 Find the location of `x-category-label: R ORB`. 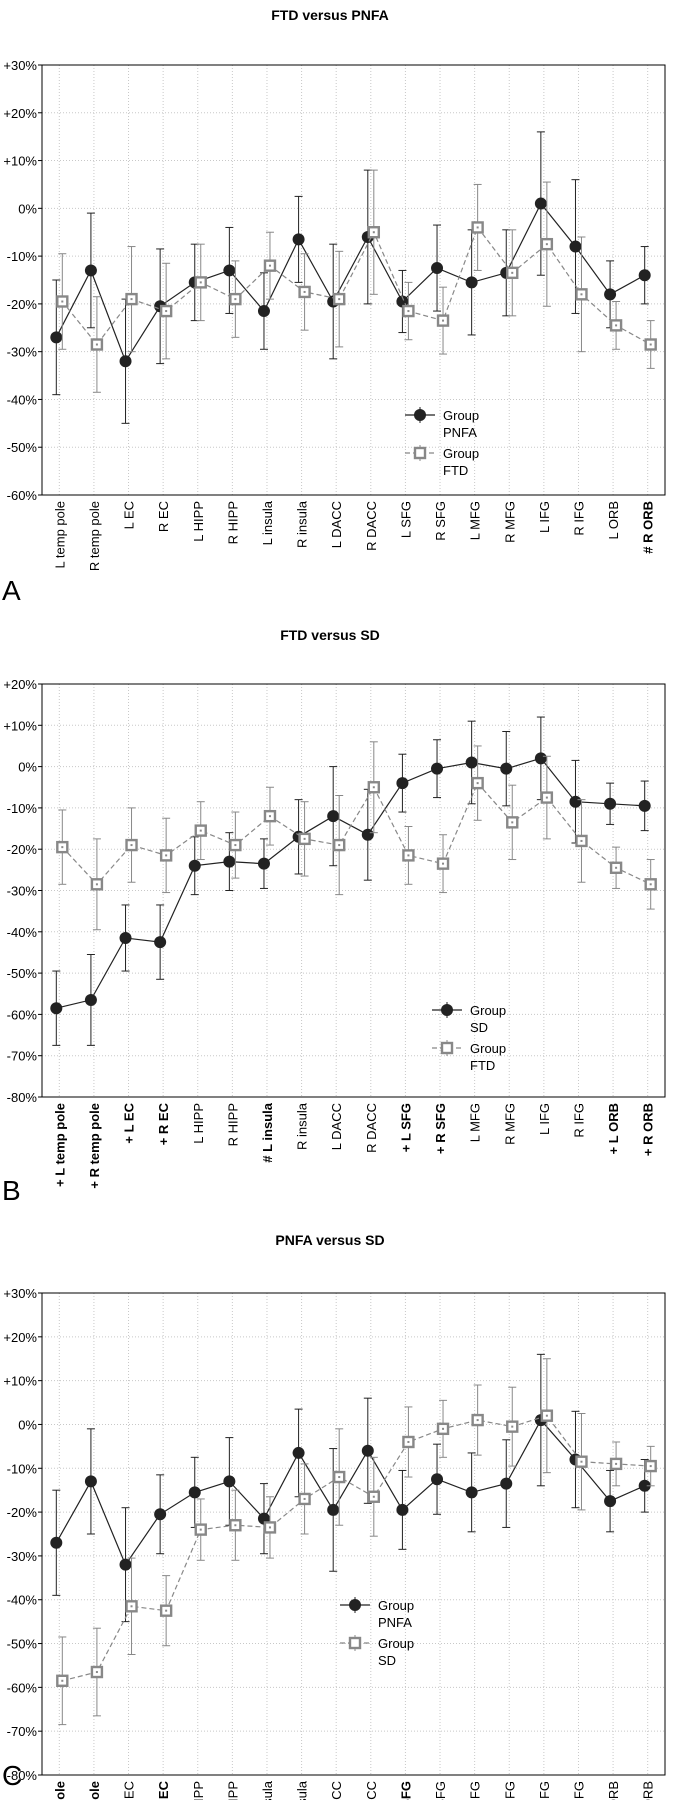

x-category-label: R ORB is located at coordinates (648, 1790).